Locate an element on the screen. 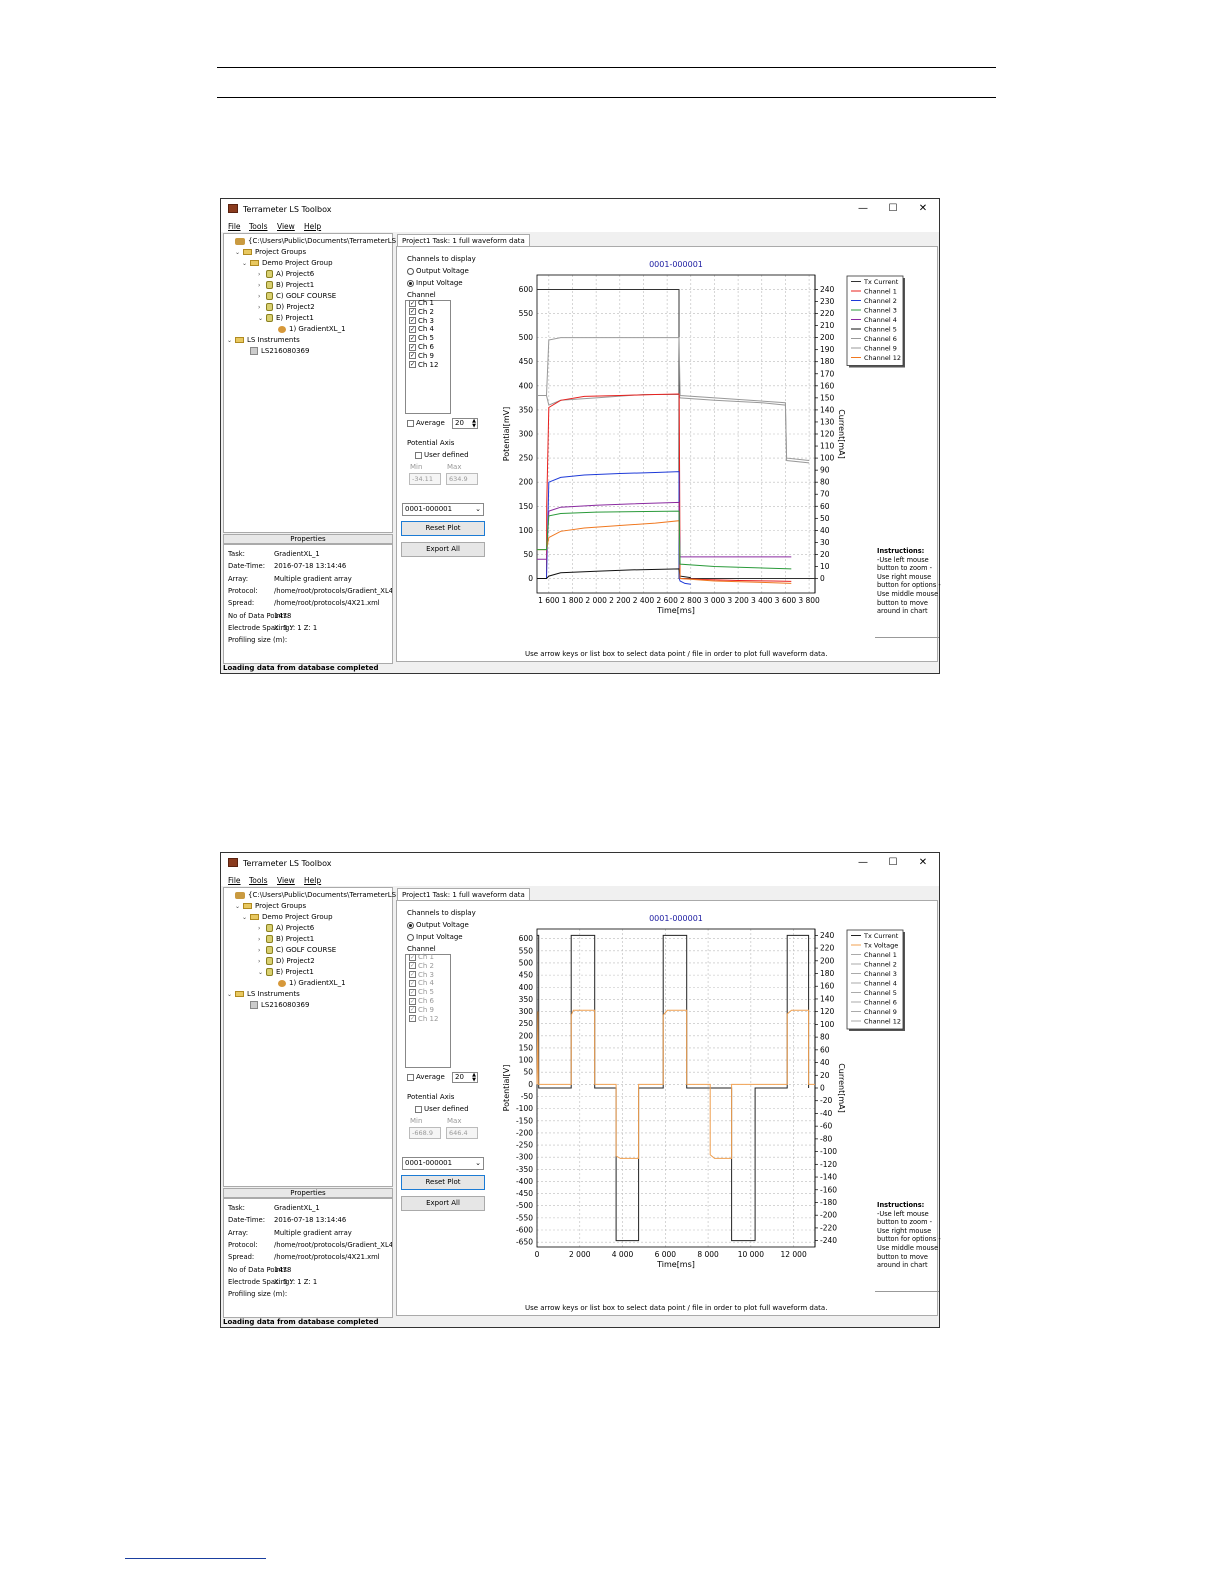 This screenshot has width=1224, height=1584. min-field: -34.11 is located at coordinates (425, 479).